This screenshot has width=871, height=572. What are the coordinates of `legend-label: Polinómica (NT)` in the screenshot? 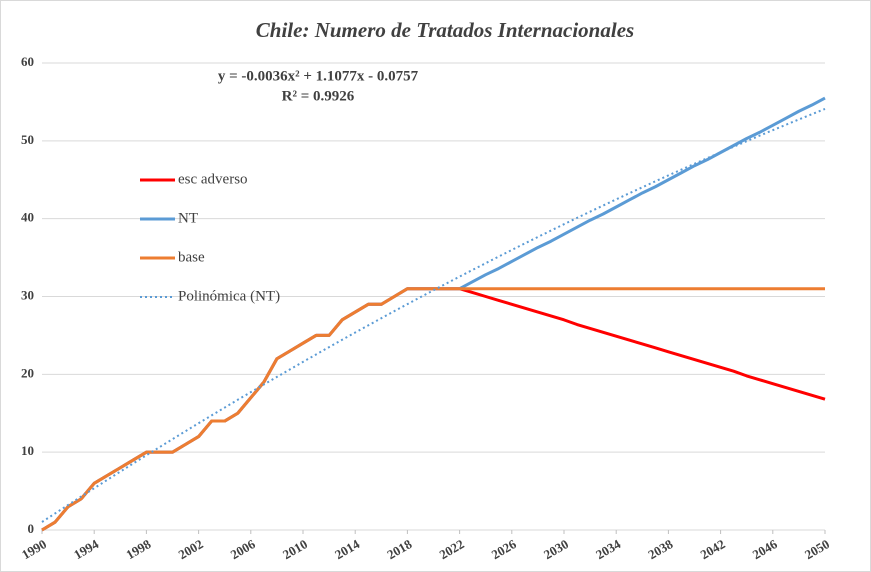 It's located at (229, 296).